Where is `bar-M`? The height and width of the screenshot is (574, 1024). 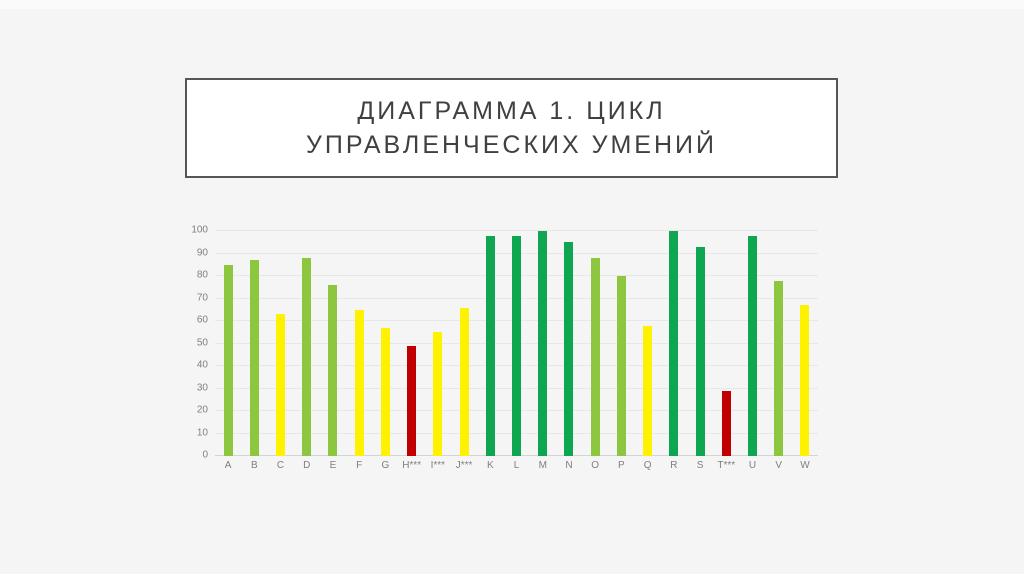
bar-M is located at coordinates (543, 343).